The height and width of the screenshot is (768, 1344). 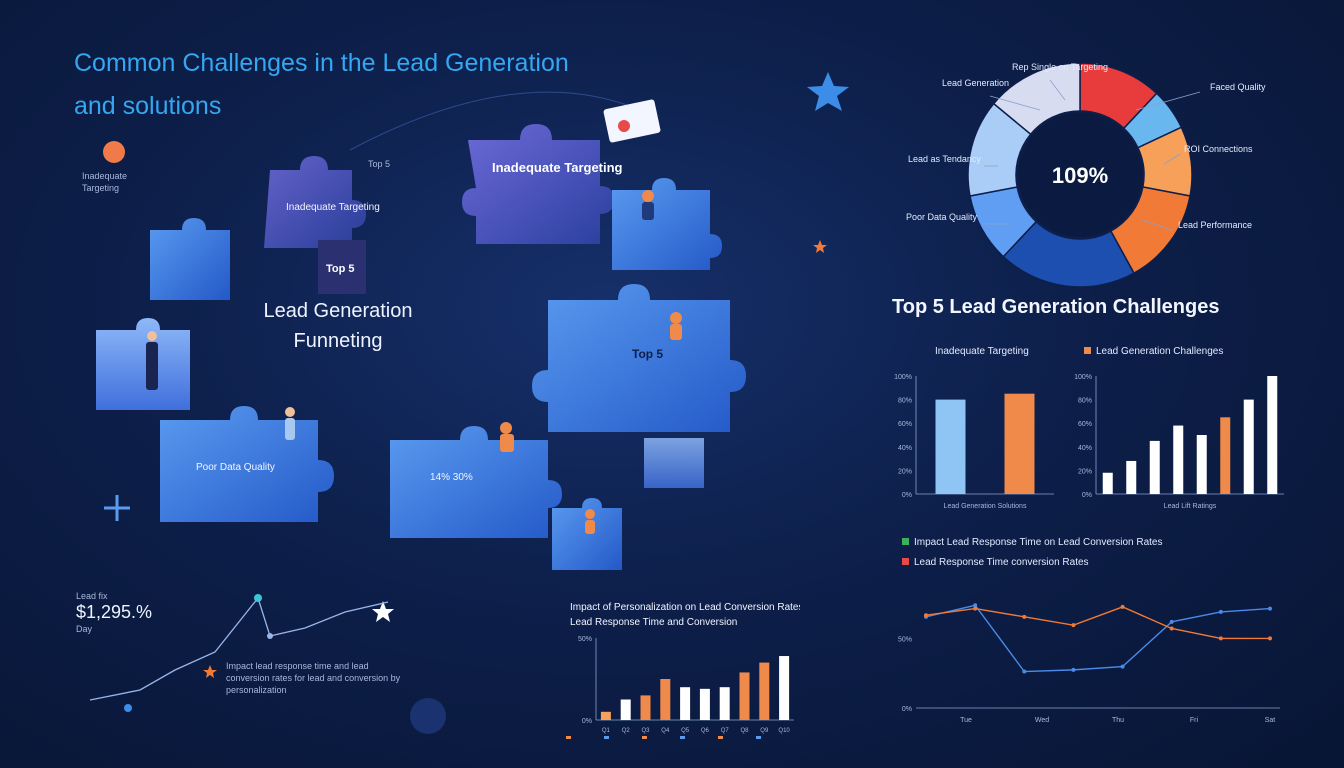 I want to click on puzzle-piece-left-mid, so click(x=143, y=364).